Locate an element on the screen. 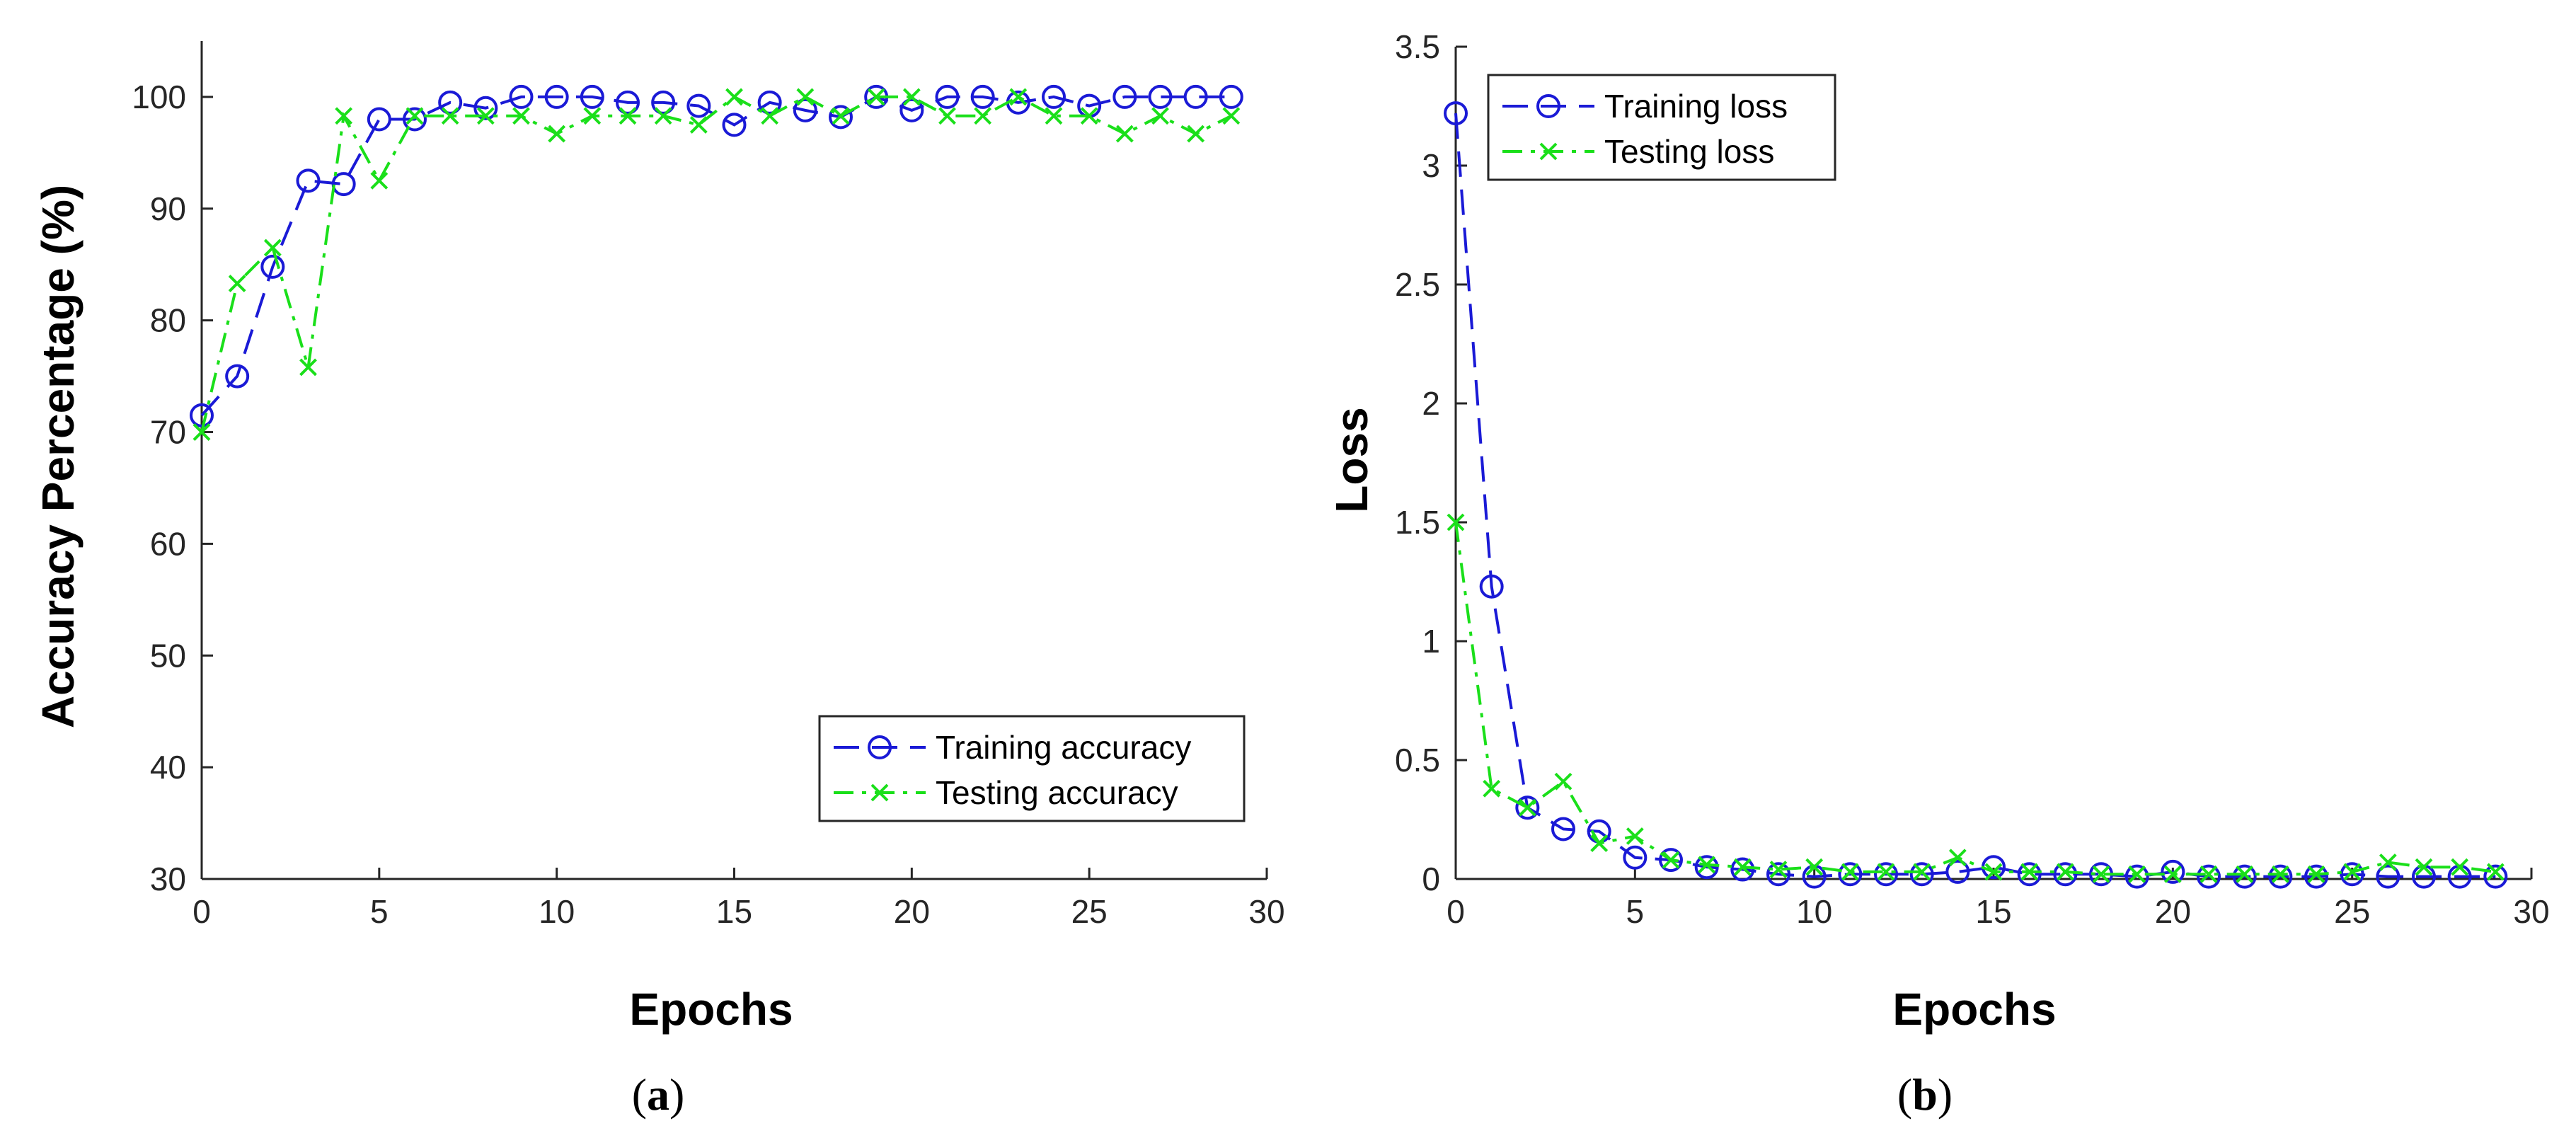 The height and width of the screenshot is (1138, 2576). accuracy-x-tick-label: 0 is located at coordinates (202, 911).